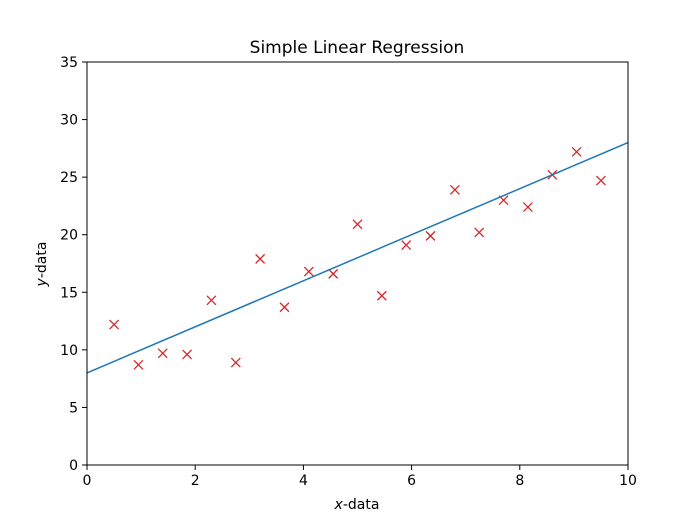 Image resolution: width=698 pixels, height=523 pixels. I want to click on x-tick-label: 2, so click(195, 481).